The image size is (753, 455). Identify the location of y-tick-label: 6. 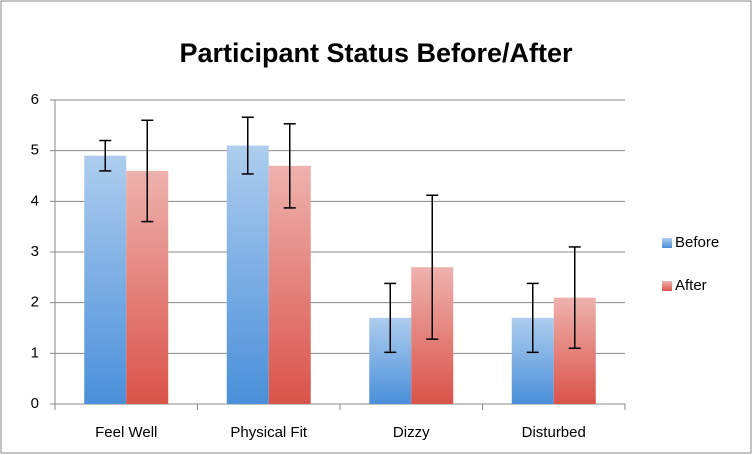
(35, 99).